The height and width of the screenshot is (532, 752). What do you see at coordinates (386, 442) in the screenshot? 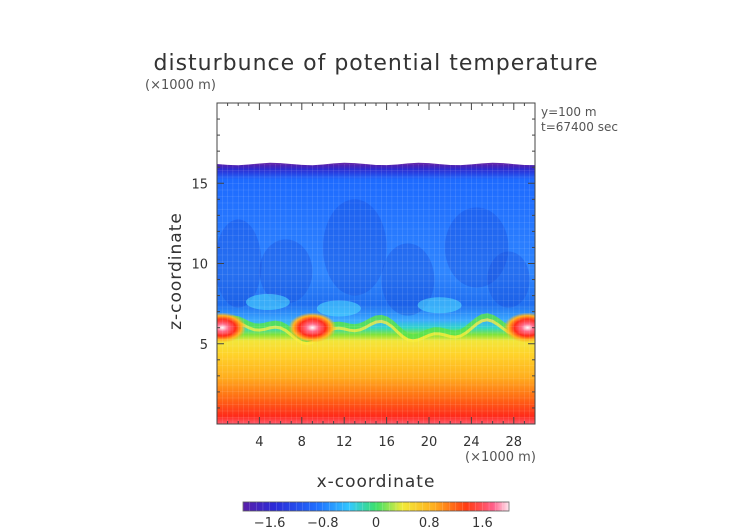
I see `x-tick-label: 16` at bounding box center [386, 442].